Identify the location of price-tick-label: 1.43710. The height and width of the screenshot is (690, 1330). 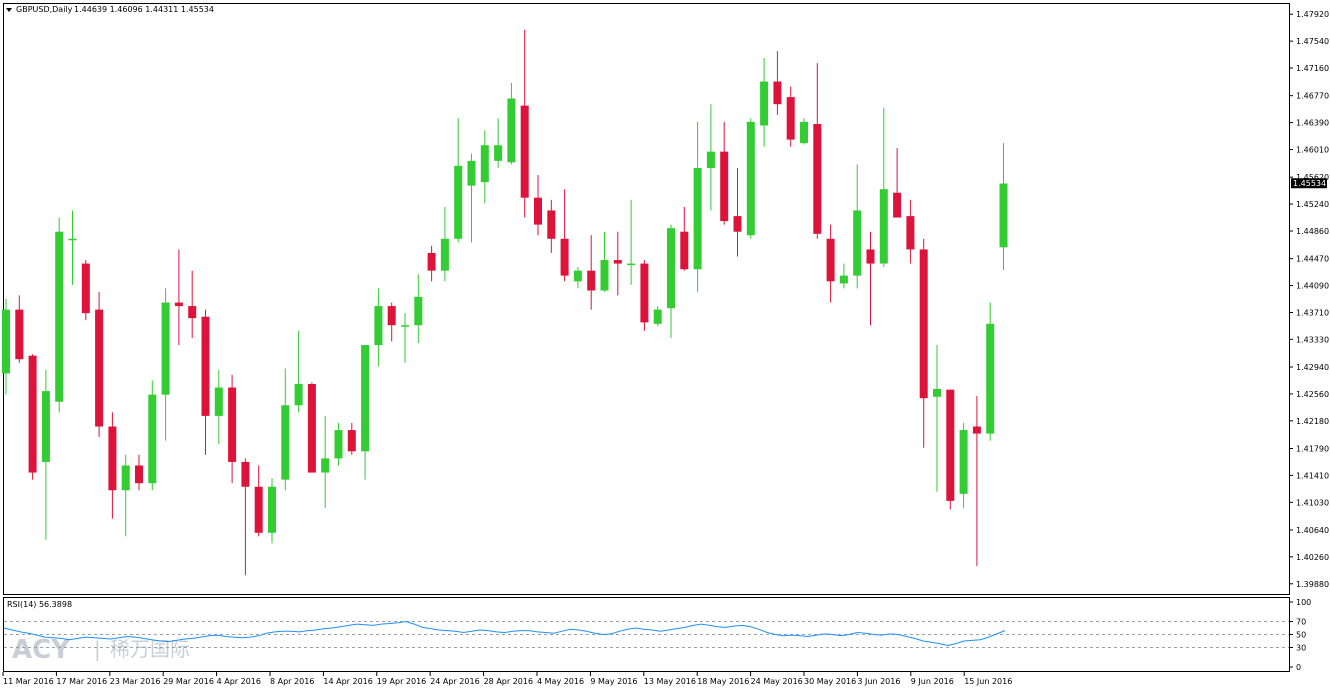
(1312, 312).